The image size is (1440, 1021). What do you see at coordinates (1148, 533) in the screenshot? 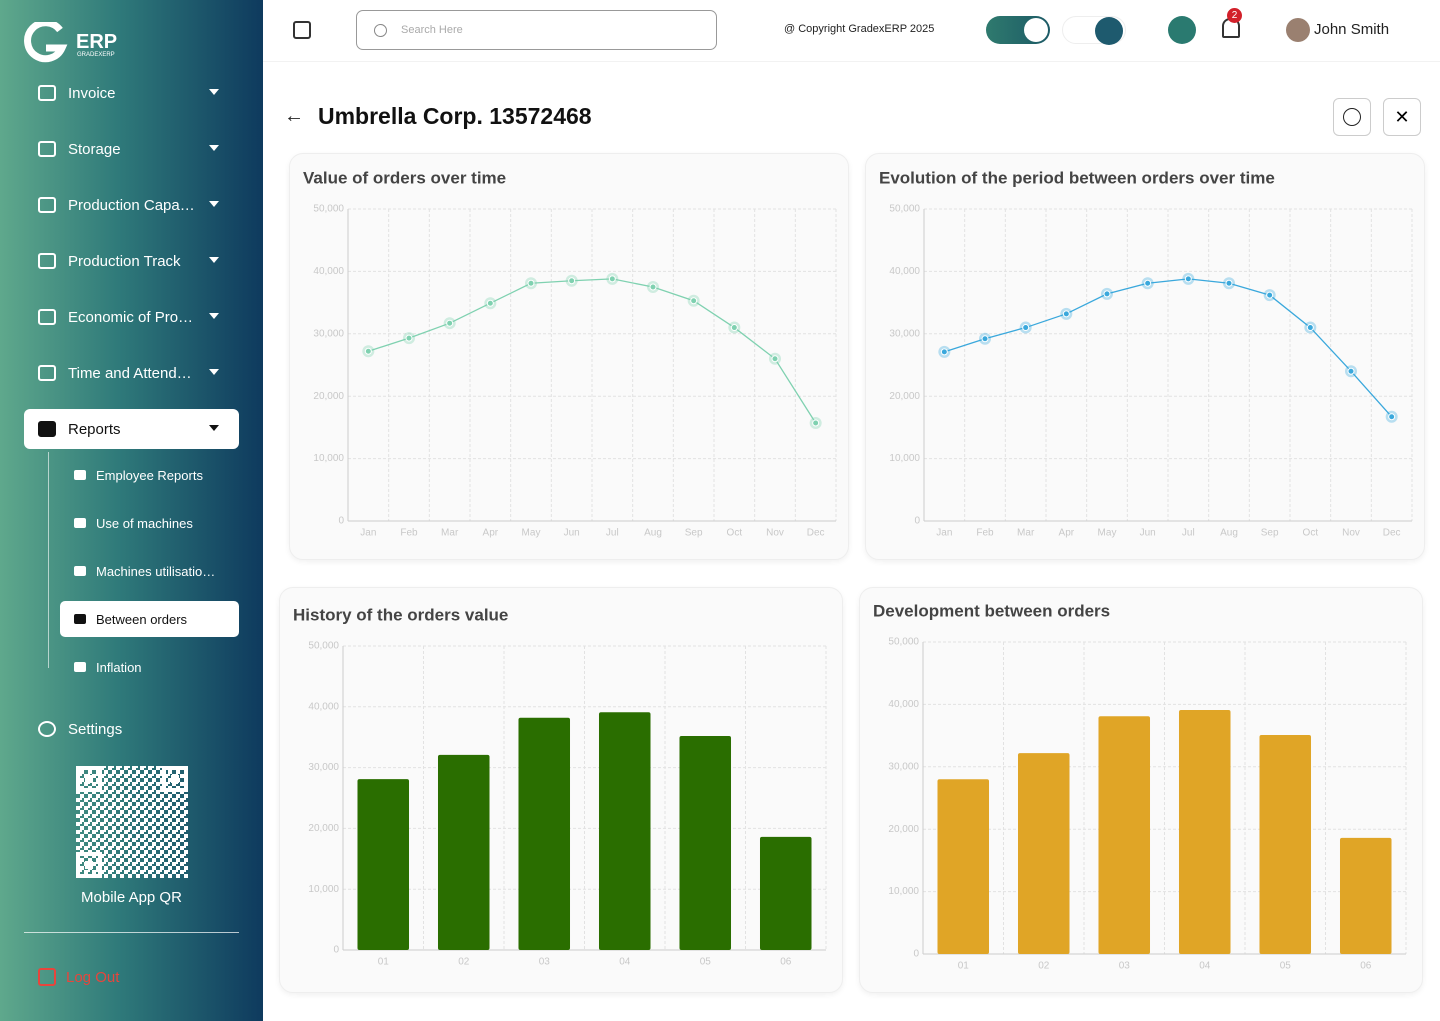
I see `x-tick-label: Jun` at bounding box center [1148, 533].